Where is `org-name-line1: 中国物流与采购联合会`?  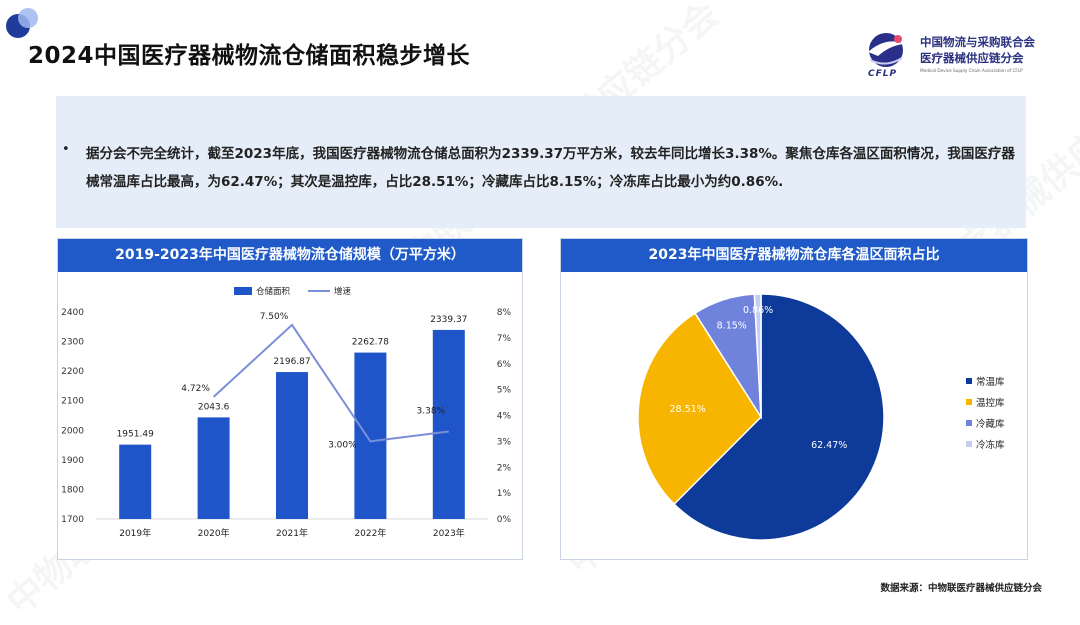 org-name-line1: 中国物流与采购联合会 is located at coordinates (977, 42).